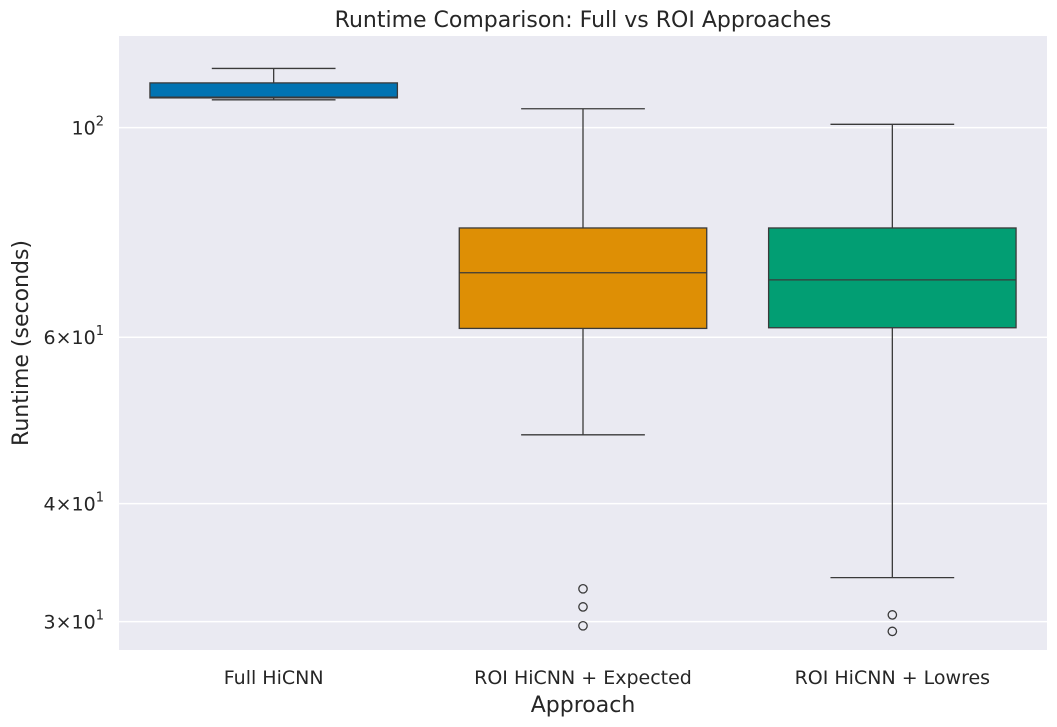 Image resolution: width=1057 pixels, height=727 pixels. I want to click on x-tick-label: Full HiCNN, so click(274, 678).